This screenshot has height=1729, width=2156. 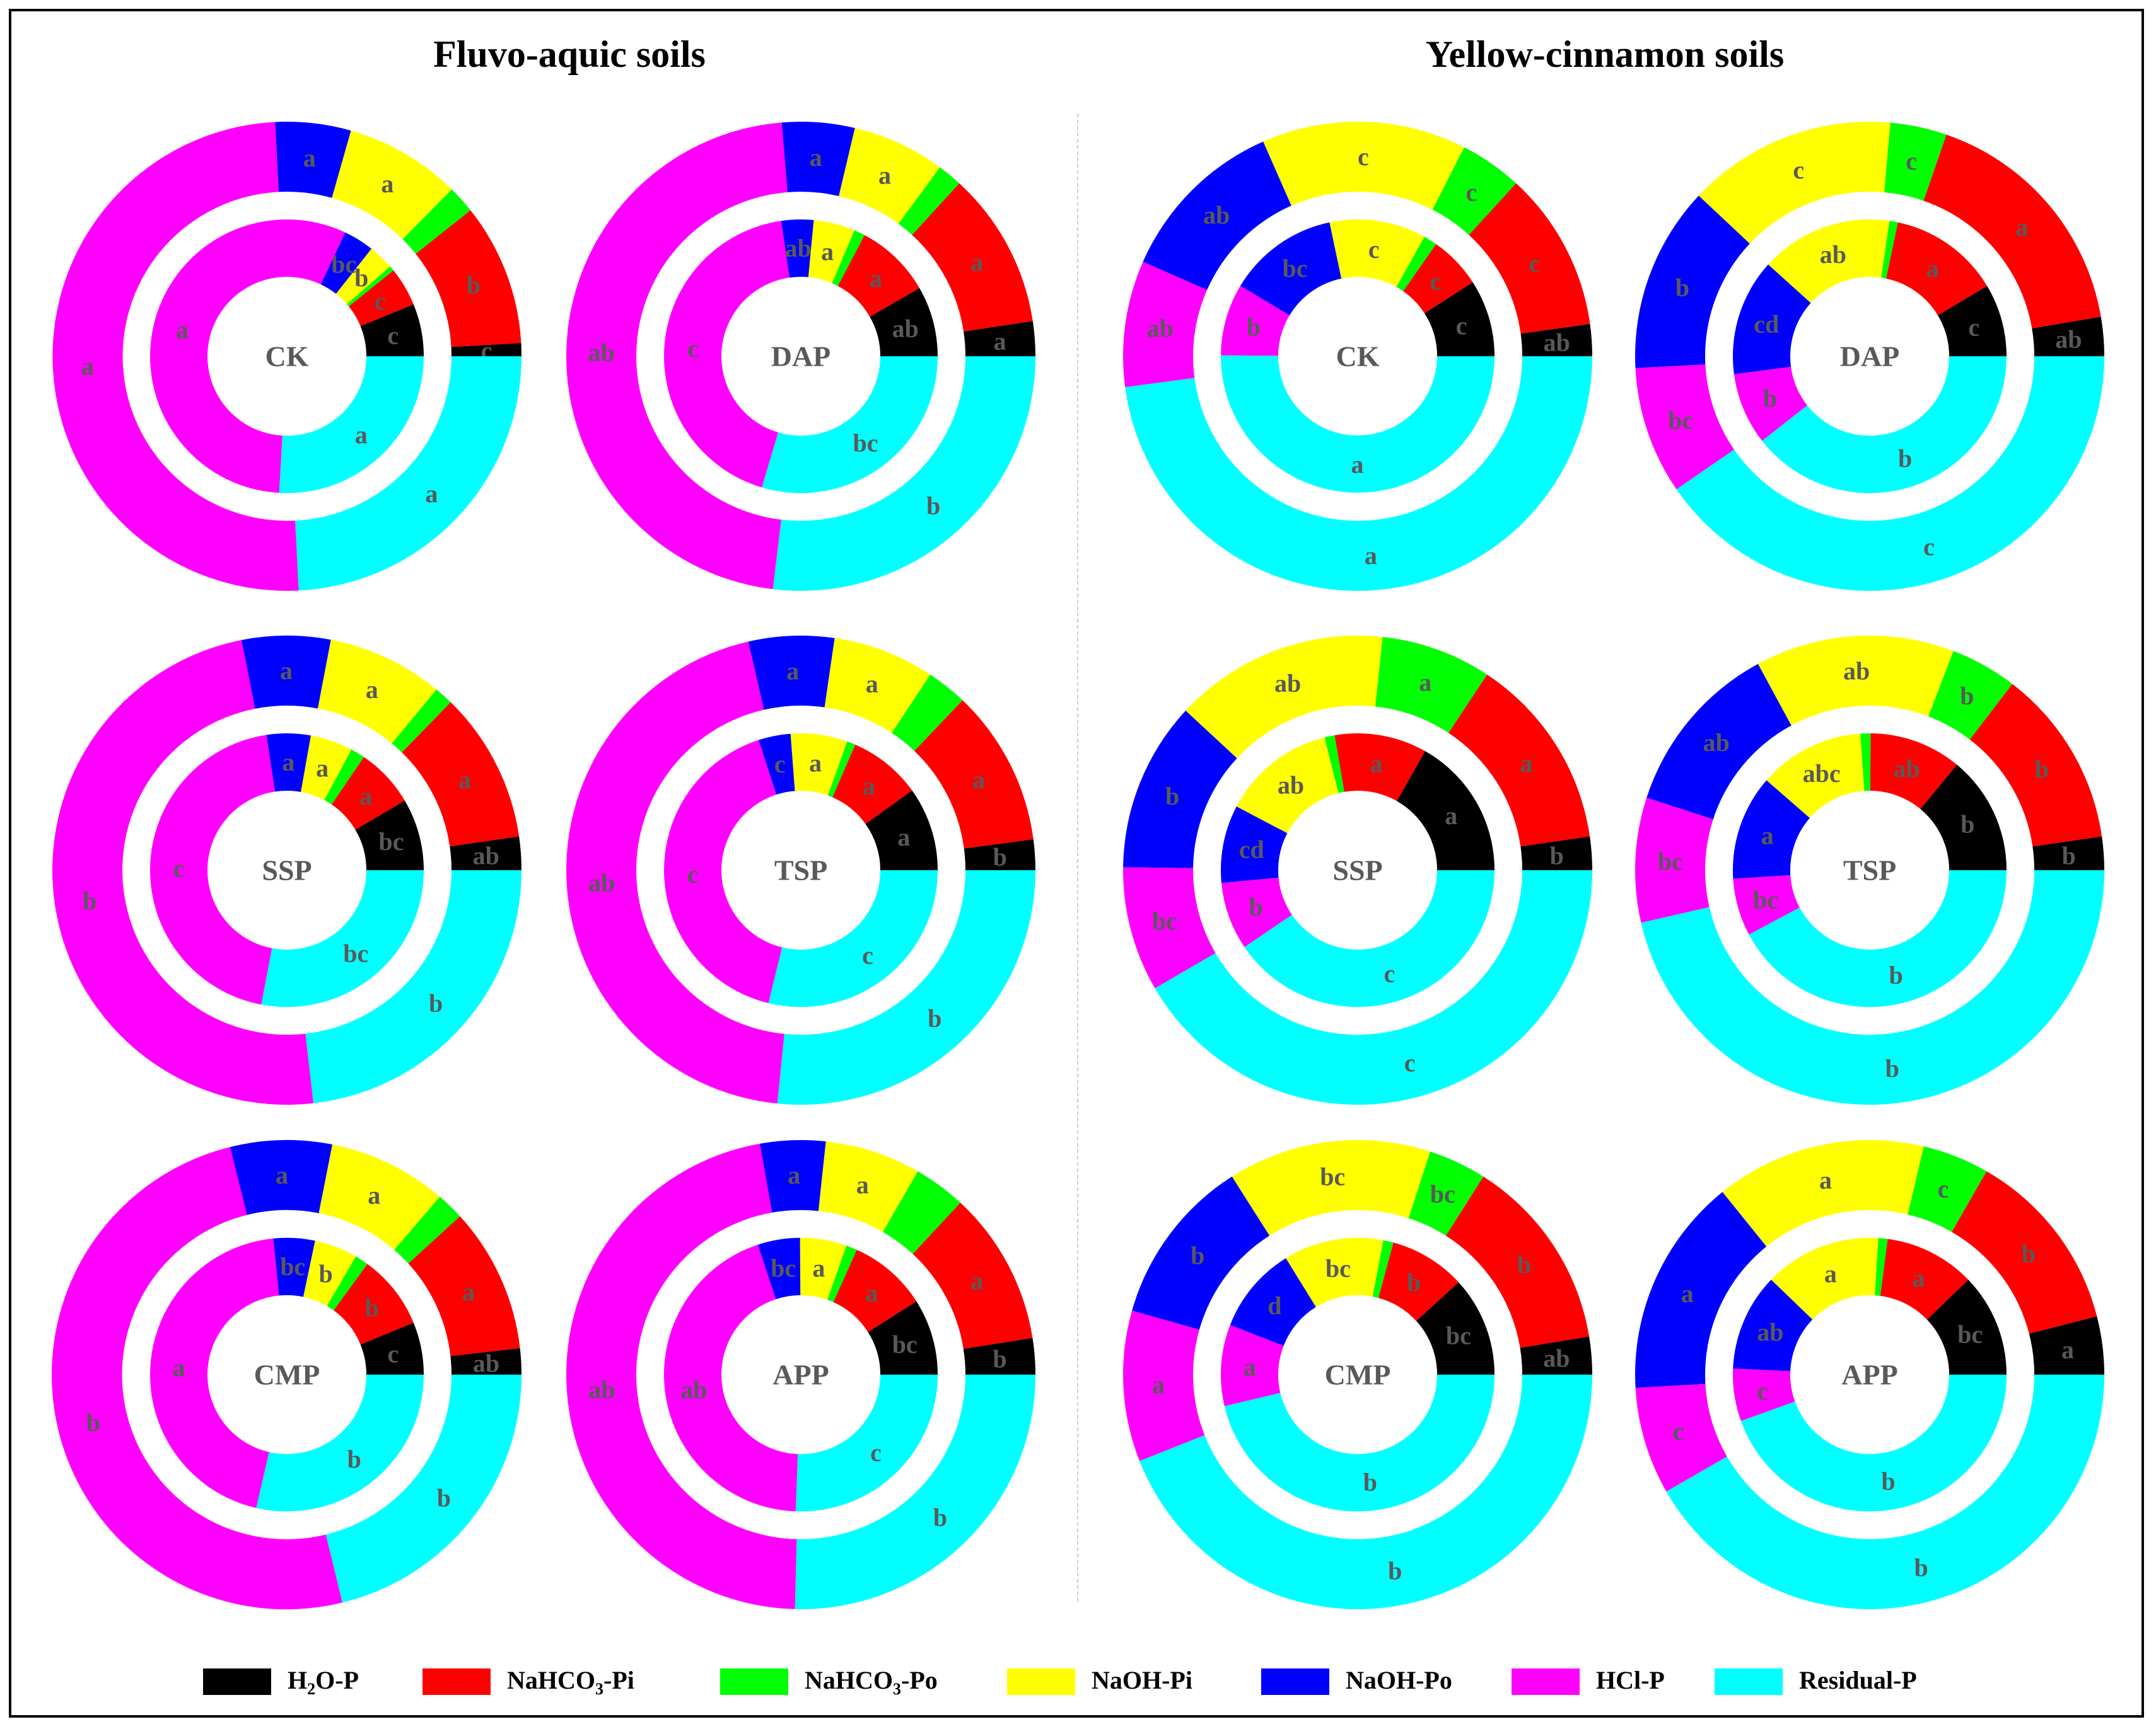 What do you see at coordinates (905, 1344) in the screenshot?
I see `inner-label-h2o-p-fluvo-app: bc` at bounding box center [905, 1344].